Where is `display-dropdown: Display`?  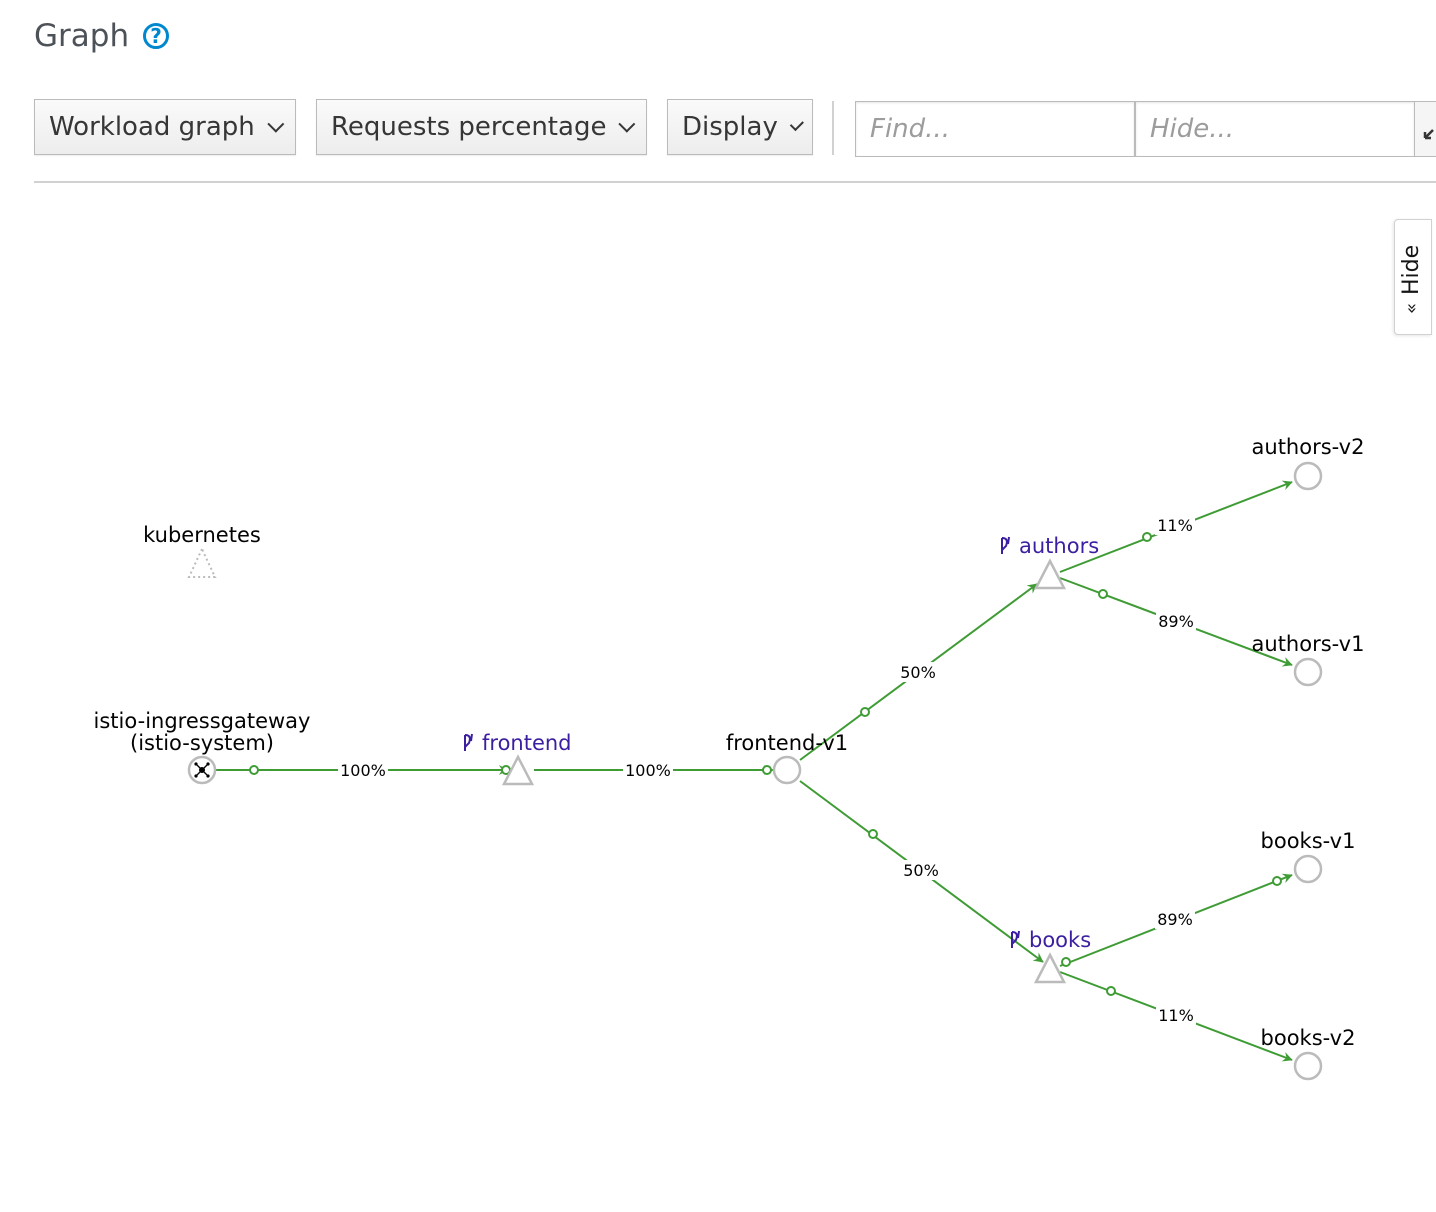
display-dropdown: Display is located at coordinates (740, 127).